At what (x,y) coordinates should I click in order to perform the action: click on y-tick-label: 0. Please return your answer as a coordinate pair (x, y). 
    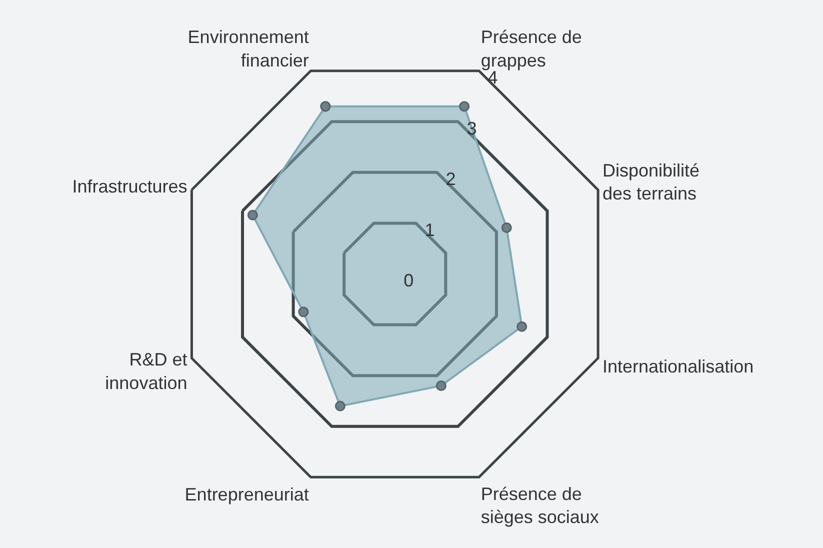
    Looking at the image, I should click on (409, 280).